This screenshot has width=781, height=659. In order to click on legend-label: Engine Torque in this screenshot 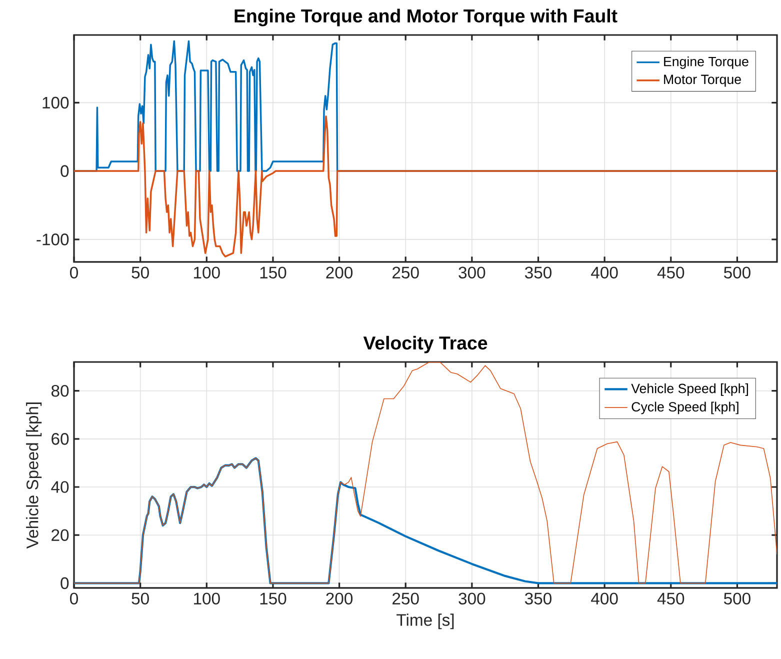, I will do `click(706, 62)`.